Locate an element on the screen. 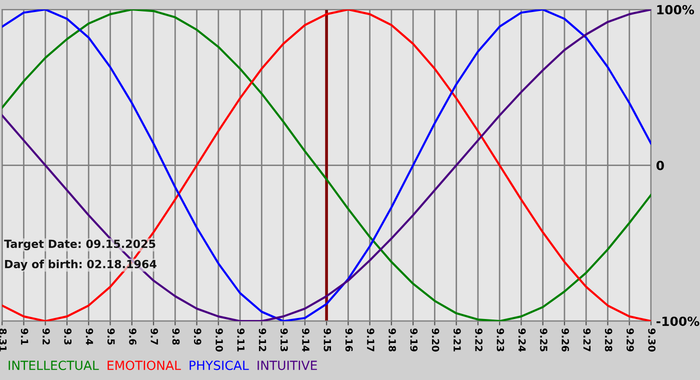 Image resolution: width=700 pixels, height=380 pixels. x-tick-label: 9.12 is located at coordinates (262, 340).